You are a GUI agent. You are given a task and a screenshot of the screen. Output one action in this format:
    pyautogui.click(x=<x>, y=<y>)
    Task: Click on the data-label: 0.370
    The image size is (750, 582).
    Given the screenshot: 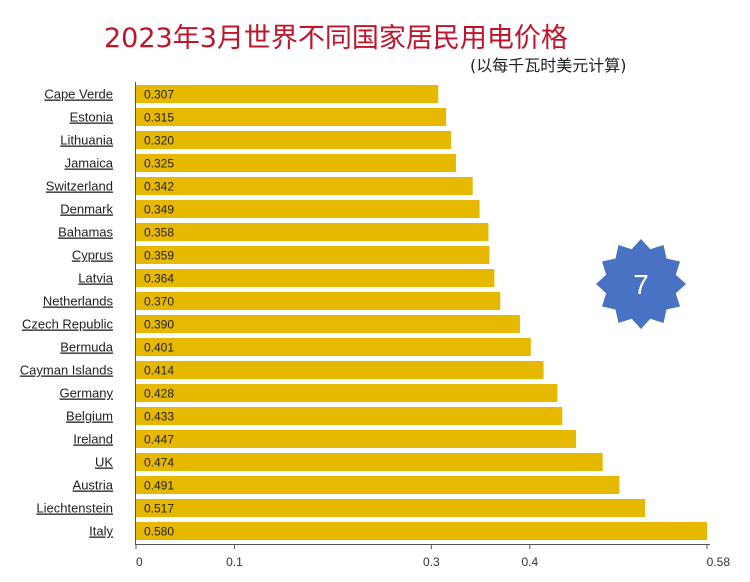 What is the action you would take?
    pyautogui.click(x=159, y=302)
    